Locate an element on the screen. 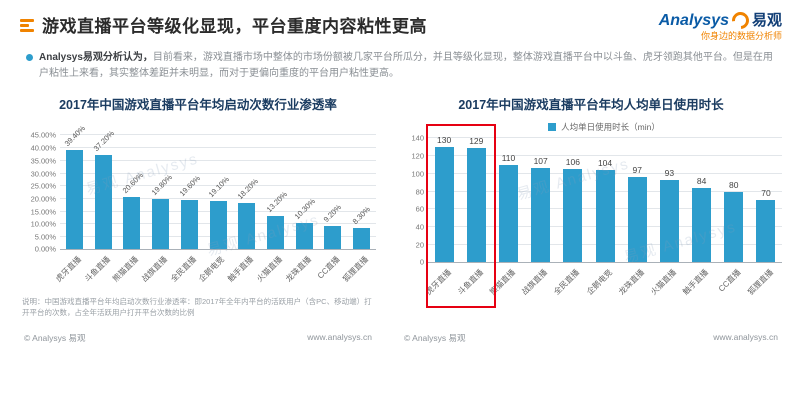 This screenshot has width=800, height=400. x-category-label: 企鹅电竞 is located at coordinates (599, 283).